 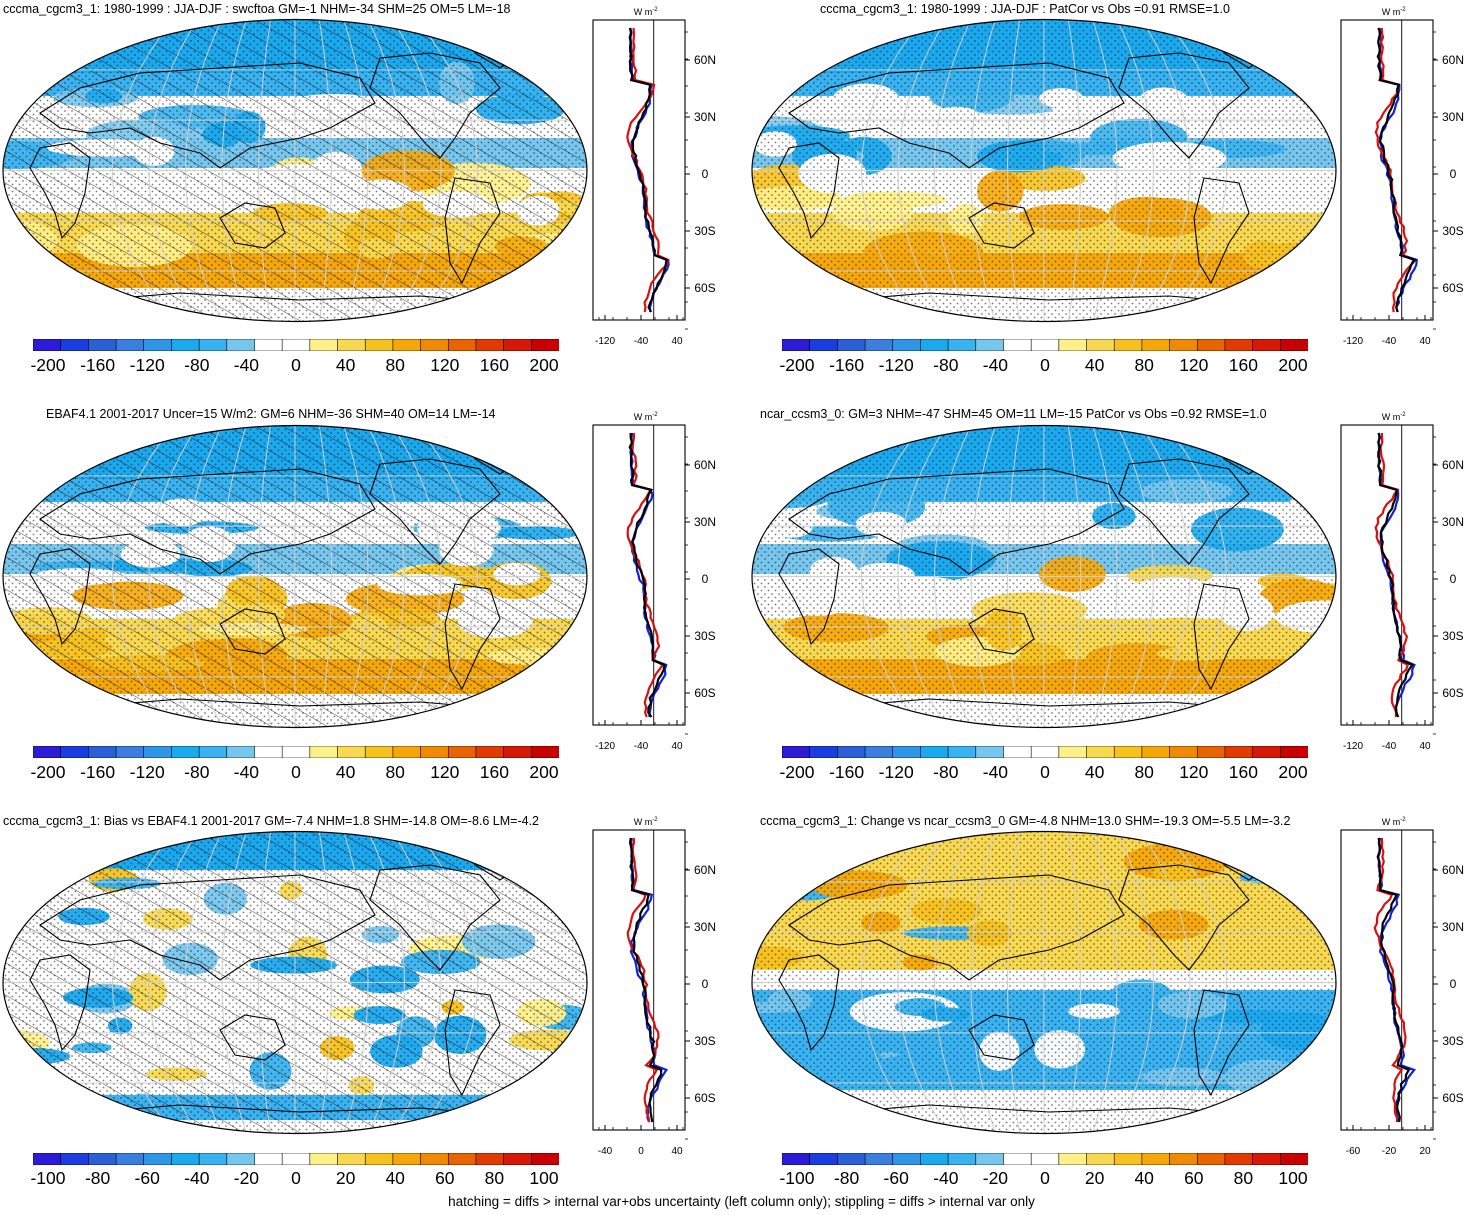 What do you see at coordinates (246, 772) in the screenshot?
I see `colorbar-tick-label: -40` at bounding box center [246, 772].